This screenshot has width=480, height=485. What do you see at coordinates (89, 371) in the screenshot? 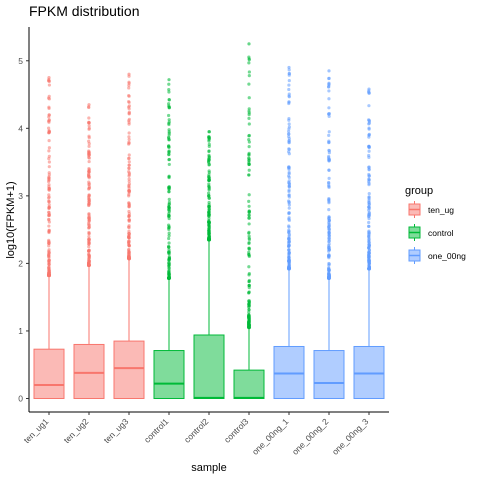
I see `box-rect-ten_ug2` at bounding box center [89, 371].